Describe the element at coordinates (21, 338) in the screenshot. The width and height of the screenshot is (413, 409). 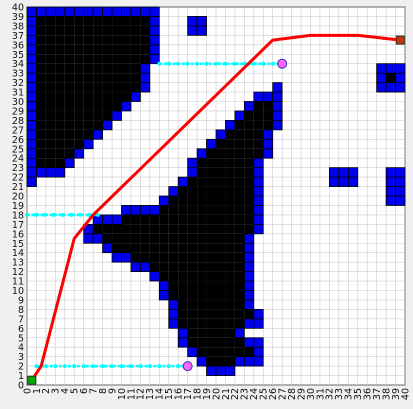
I see `y-tick-label: 5` at that location.